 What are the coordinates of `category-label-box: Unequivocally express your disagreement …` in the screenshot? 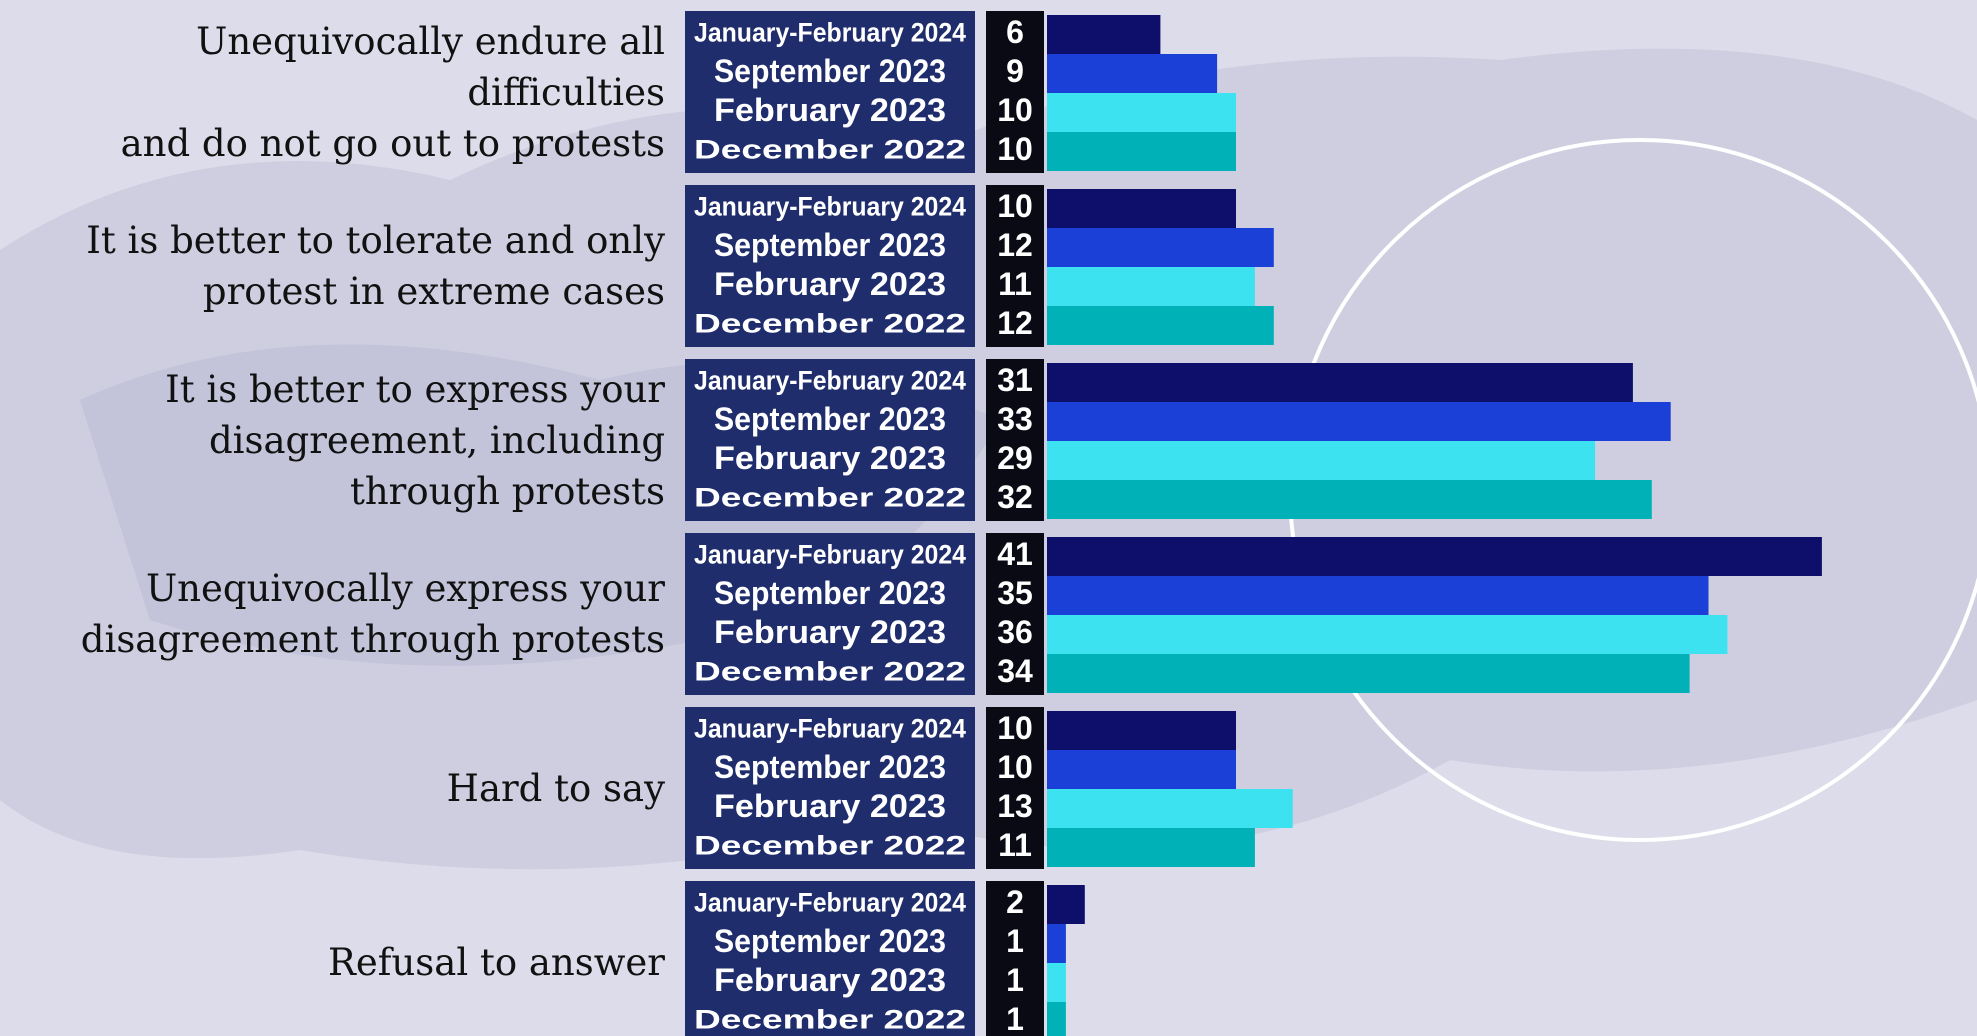 It's located at (372, 614).